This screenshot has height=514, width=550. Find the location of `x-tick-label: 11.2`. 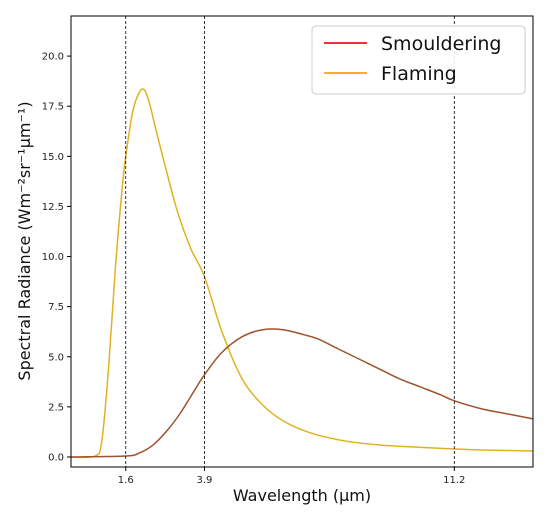

x-tick-label: 11.2 is located at coordinates (454, 480).